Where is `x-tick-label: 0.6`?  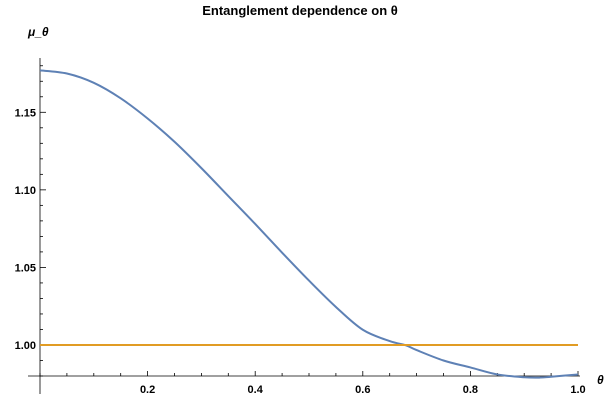
x-tick-label: 0.6 is located at coordinates (362, 390).